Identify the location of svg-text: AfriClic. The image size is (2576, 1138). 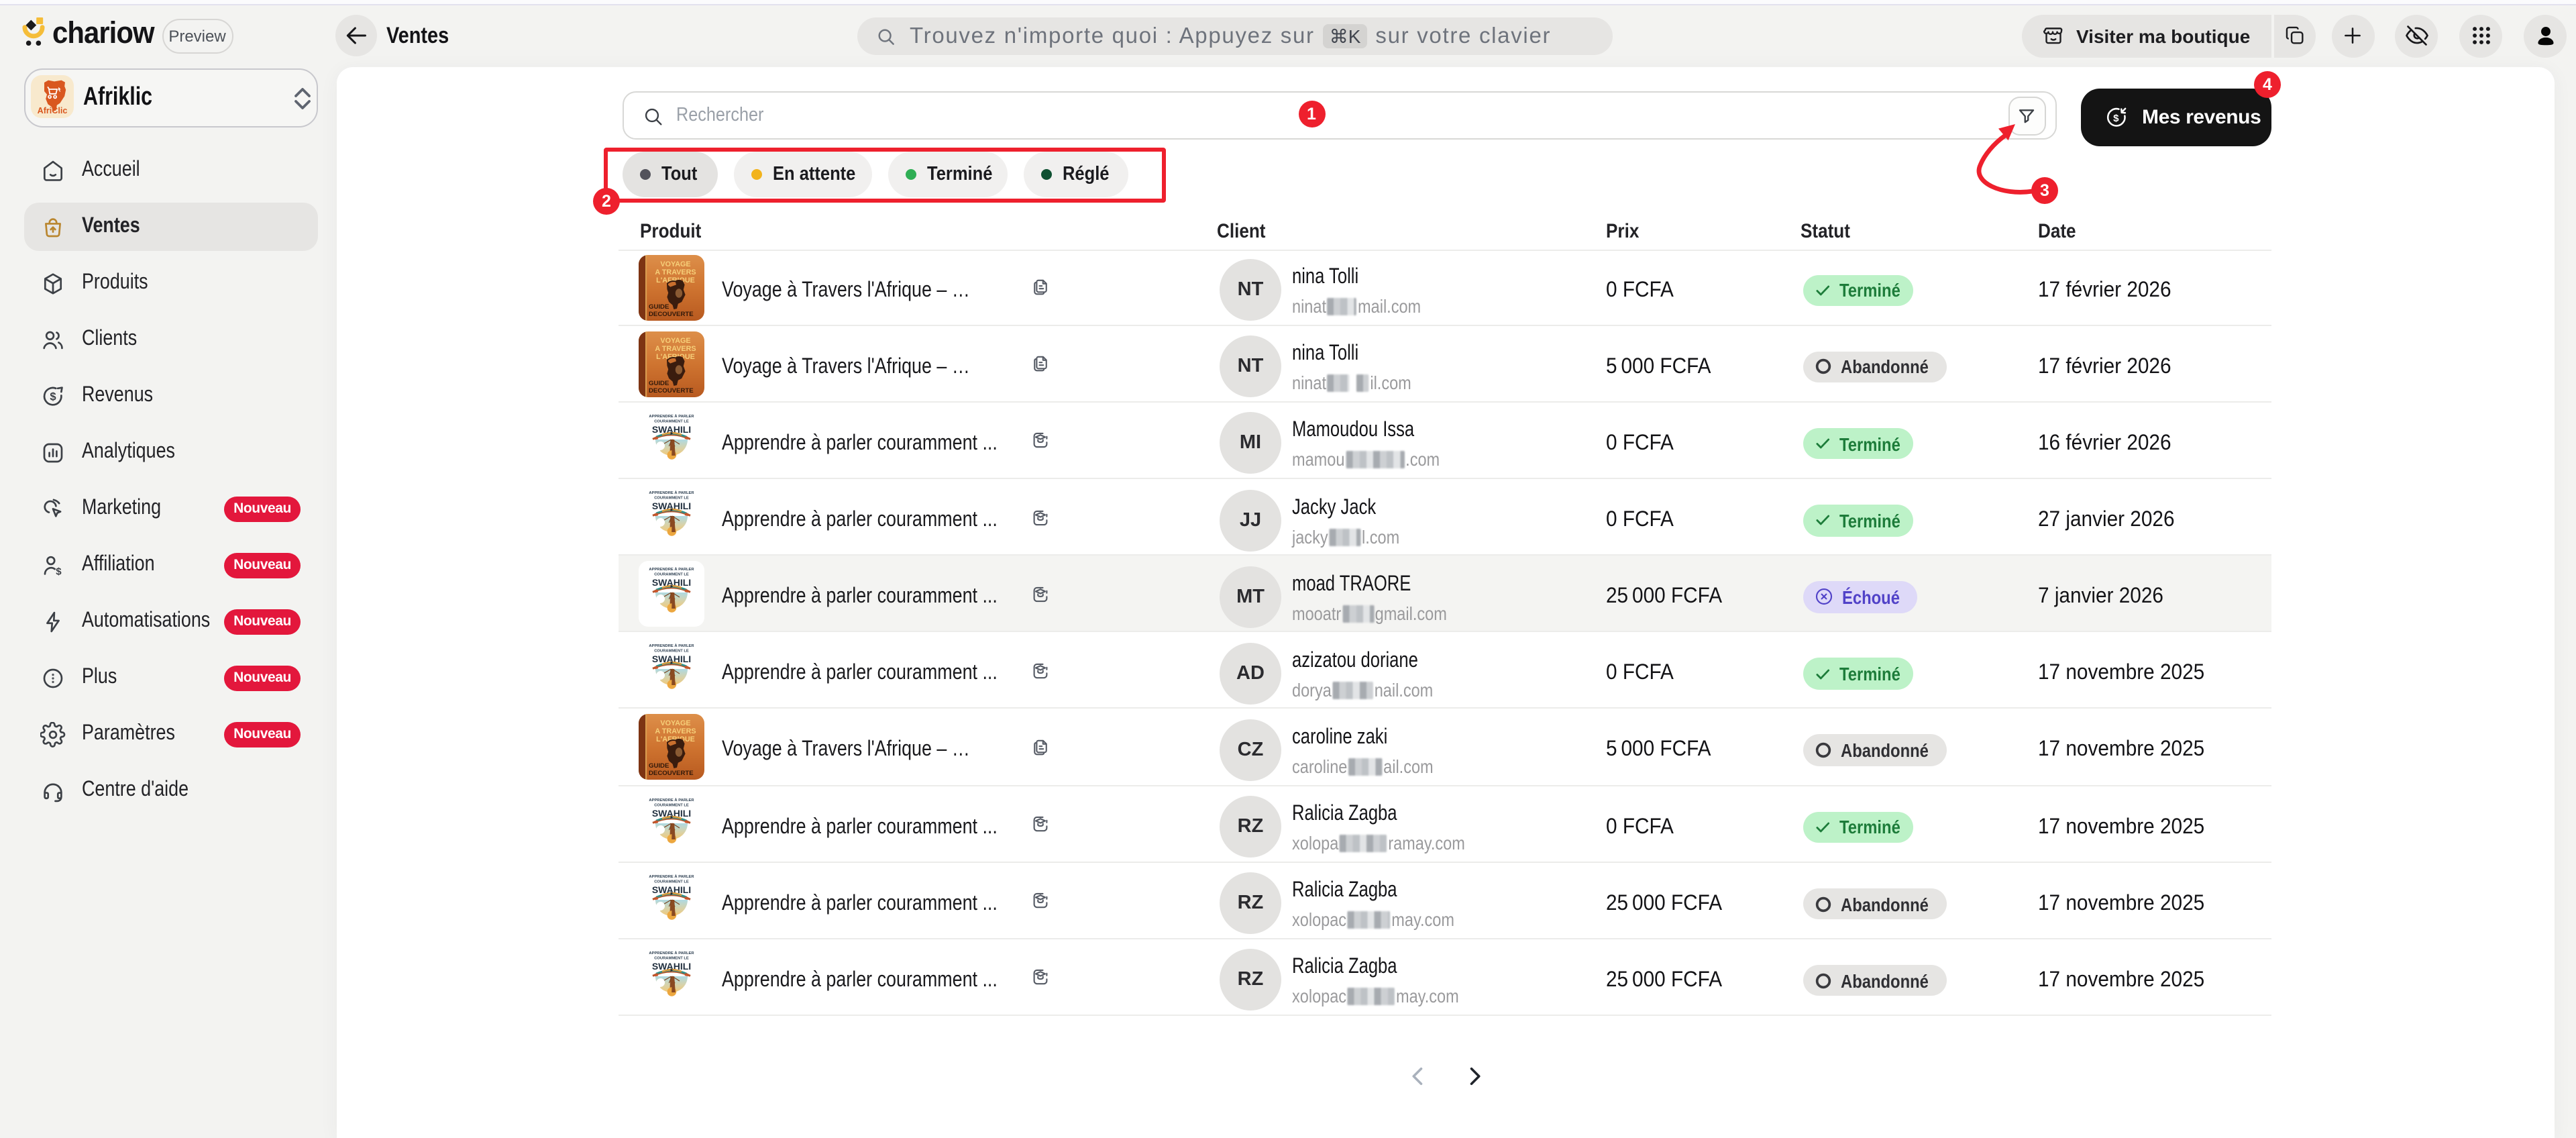
(52, 110).